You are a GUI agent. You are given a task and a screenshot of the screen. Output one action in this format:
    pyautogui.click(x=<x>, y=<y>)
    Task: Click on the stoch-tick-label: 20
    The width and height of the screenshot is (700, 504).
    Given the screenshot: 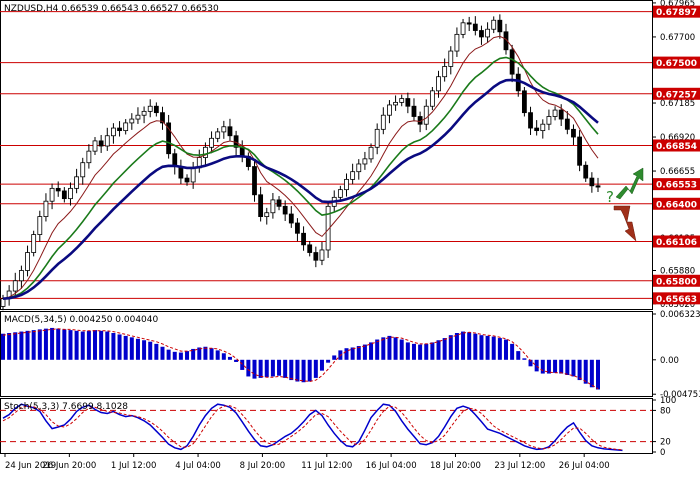 What is the action you would take?
    pyautogui.click(x=665, y=443)
    